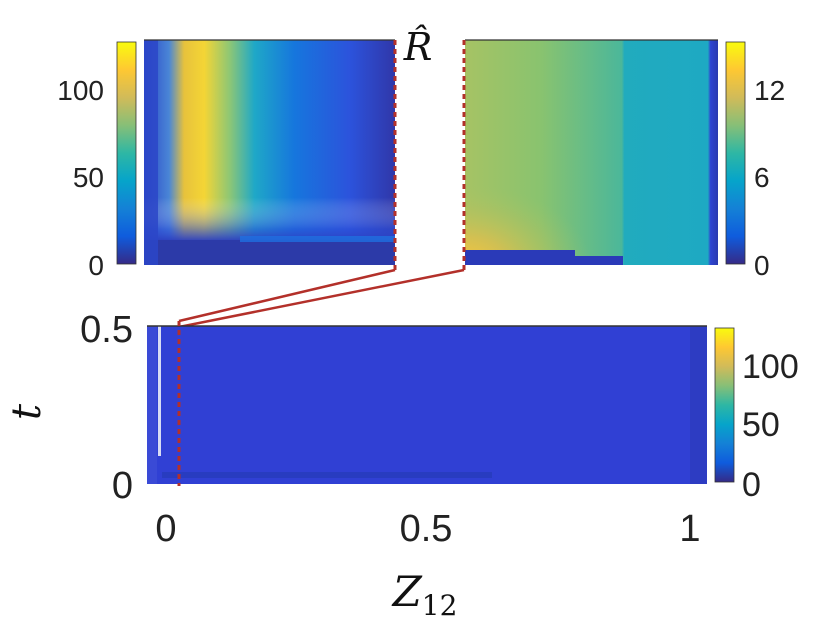 This screenshot has height=623, width=830. I want to click on bottom-cbar-tick-0: 0, so click(751, 485).